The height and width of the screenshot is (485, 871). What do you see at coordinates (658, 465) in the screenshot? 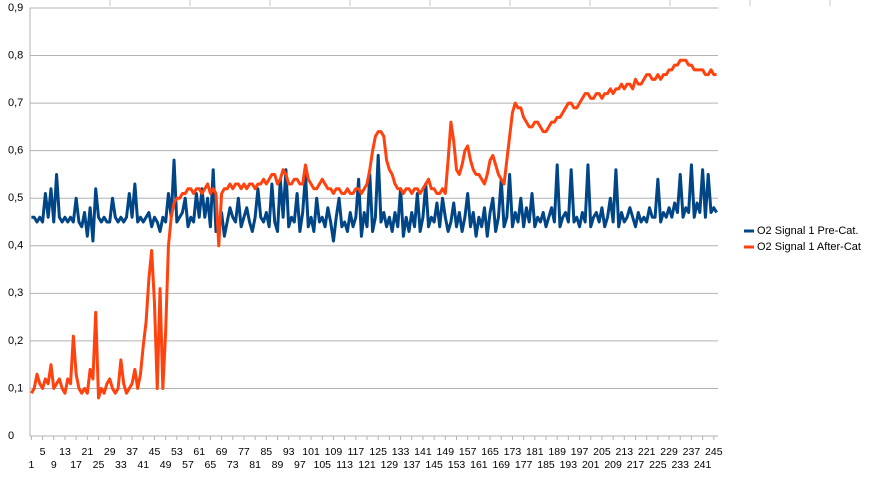
I see `x-tick-label: 225` at bounding box center [658, 465].